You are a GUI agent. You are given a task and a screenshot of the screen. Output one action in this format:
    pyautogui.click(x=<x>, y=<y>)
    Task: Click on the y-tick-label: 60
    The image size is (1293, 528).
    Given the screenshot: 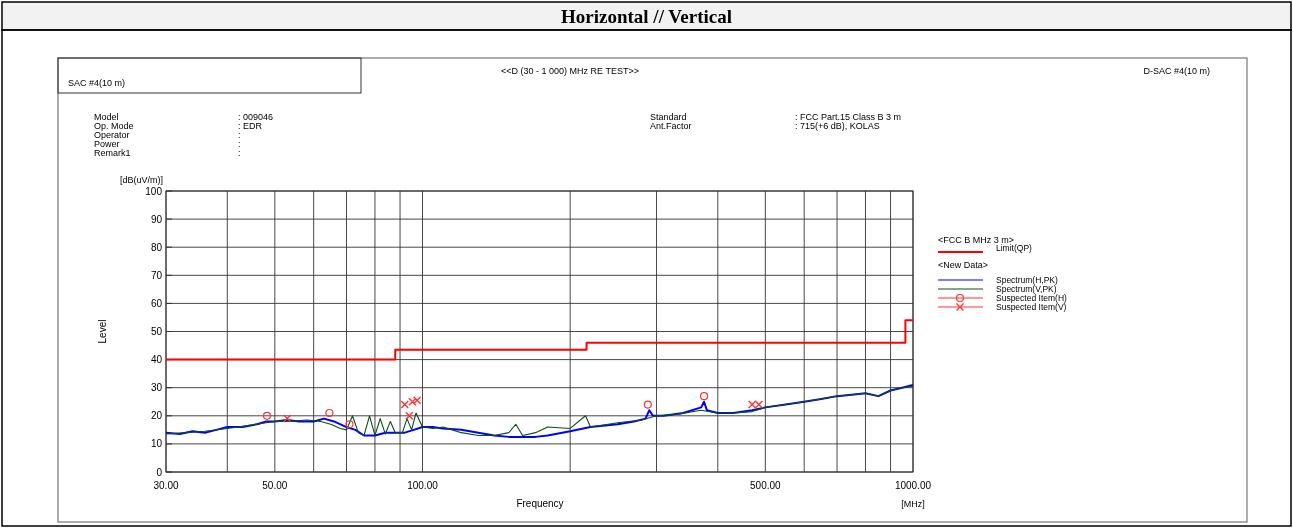 What is the action you would take?
    pyautogui.click(x=156, y=303)
    